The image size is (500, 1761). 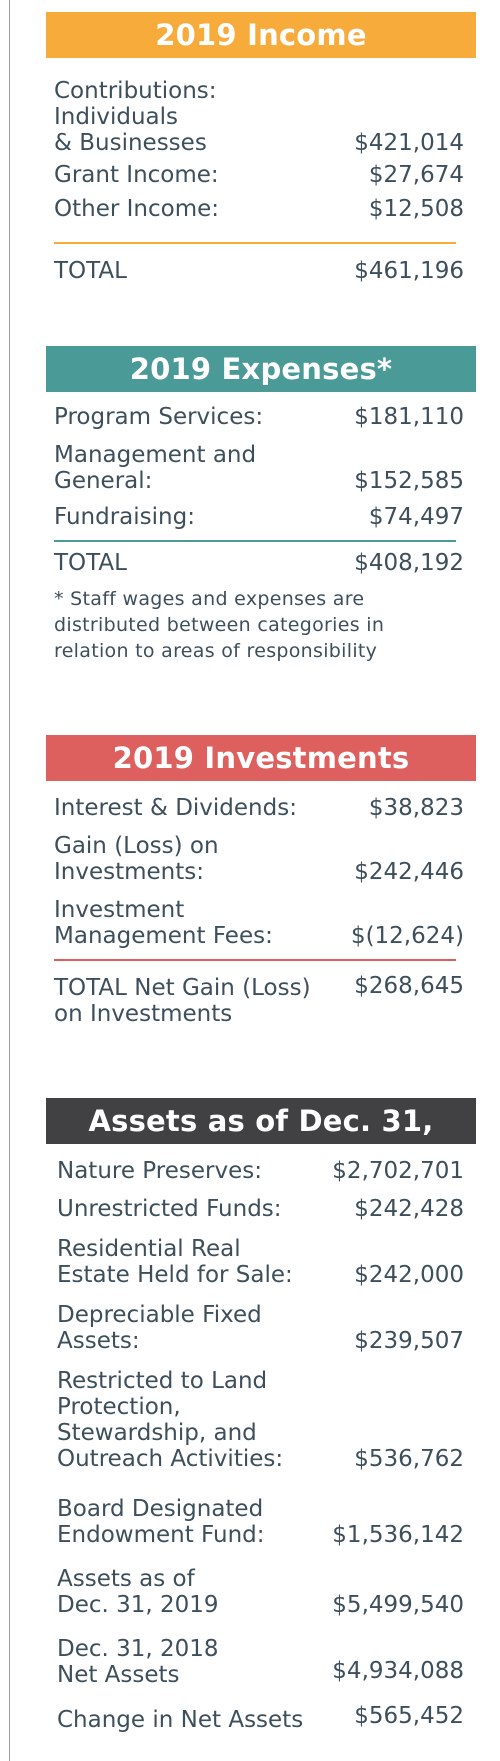 I want to click on income-row-other: Other Income: $12,508, so click(x=259, y=208).